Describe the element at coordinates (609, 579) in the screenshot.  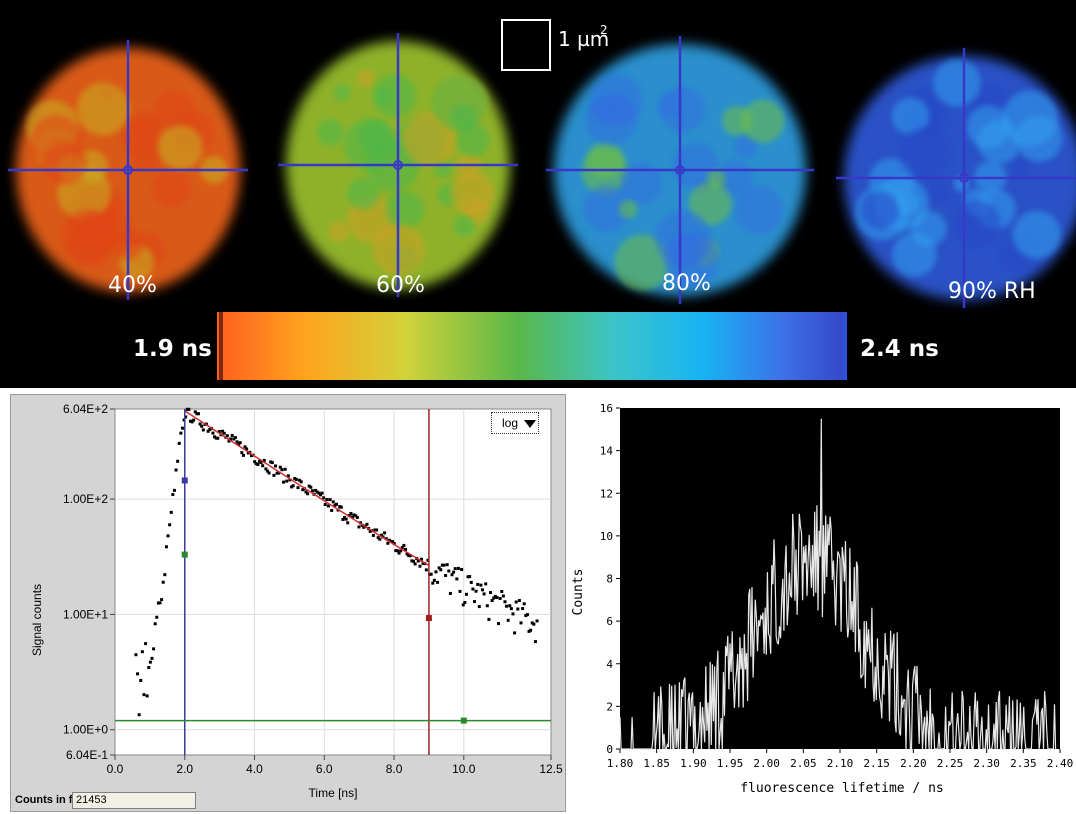
I see `y-tick-label: 8` at that location.